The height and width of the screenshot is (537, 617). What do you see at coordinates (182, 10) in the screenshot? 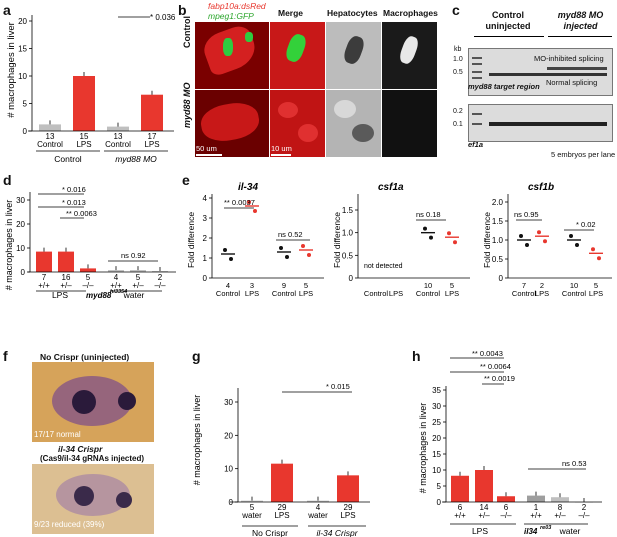
I see `panel-label-b: b` at bounding box center [182, 10].